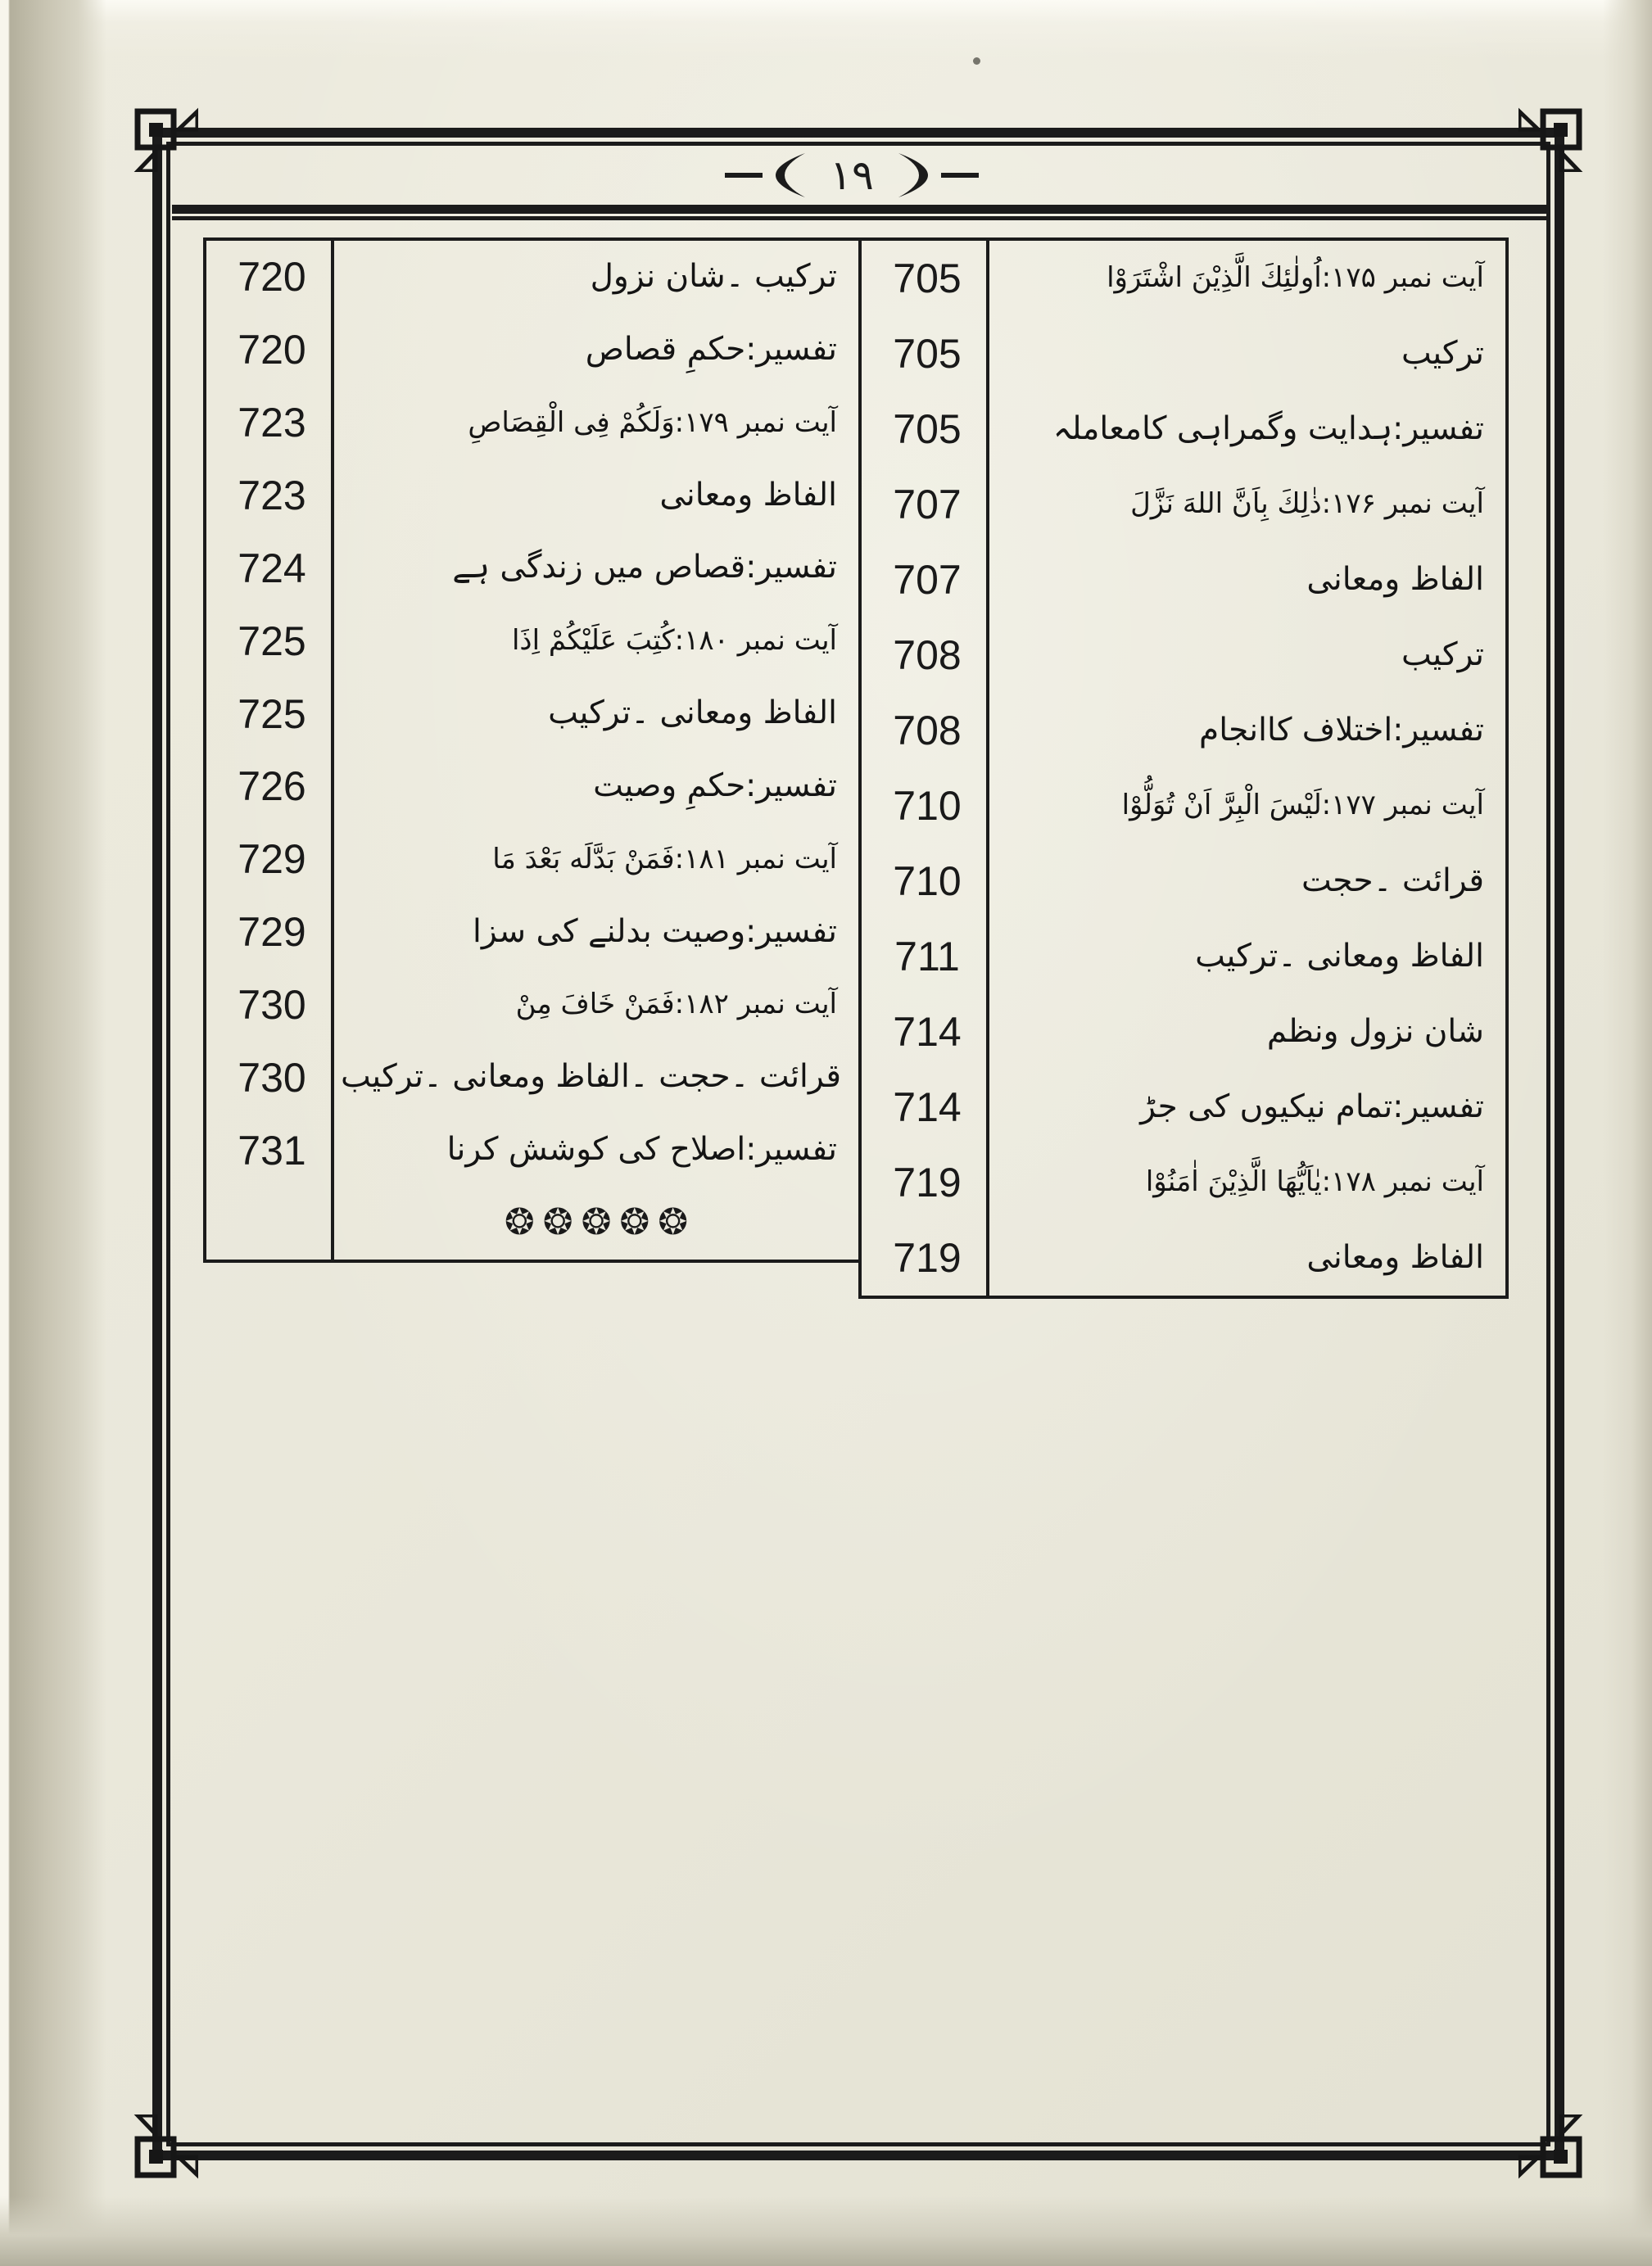 The width and height of the screenshot is (1652, 2266). Describe the element at coordinates (532, 350) in the screenshot. I see `toc-row: 720 تفسیر:حکمِ قصاص` at that location.